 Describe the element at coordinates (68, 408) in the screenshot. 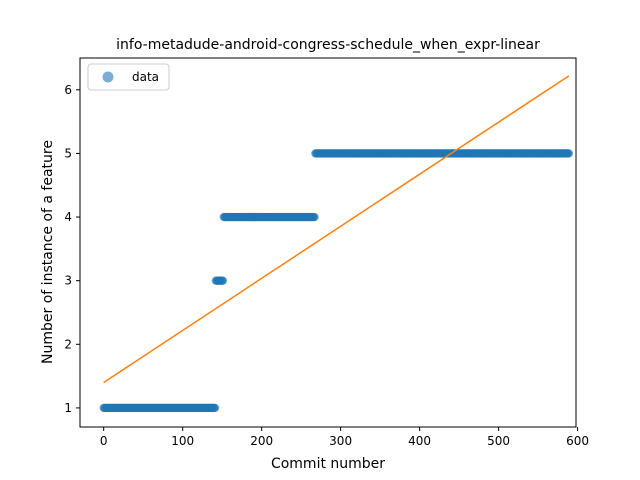

I see `y-tick-label: 1` at that location.